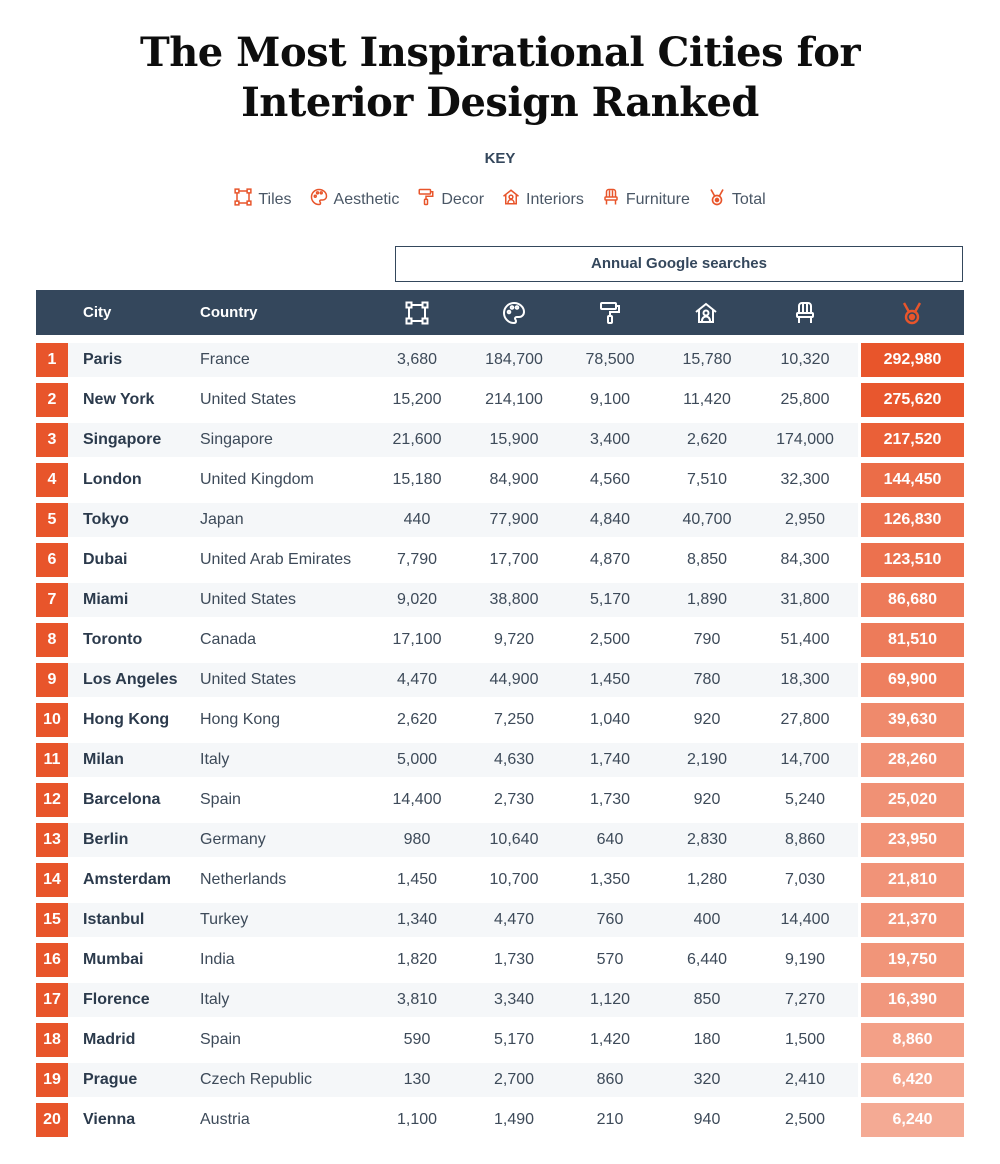 This screenshot has width=1000, height=1164. Describe the element at coordinates (912, 440) in the screenshot. I see `total-value: 217,520` at that location.